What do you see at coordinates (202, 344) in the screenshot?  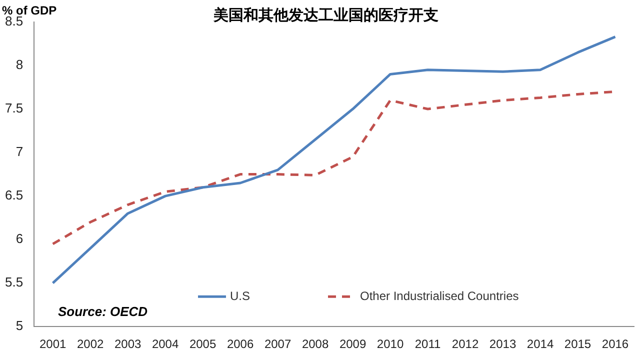 I see `x-tick-label: 2005` at bounding box center [202, 344].